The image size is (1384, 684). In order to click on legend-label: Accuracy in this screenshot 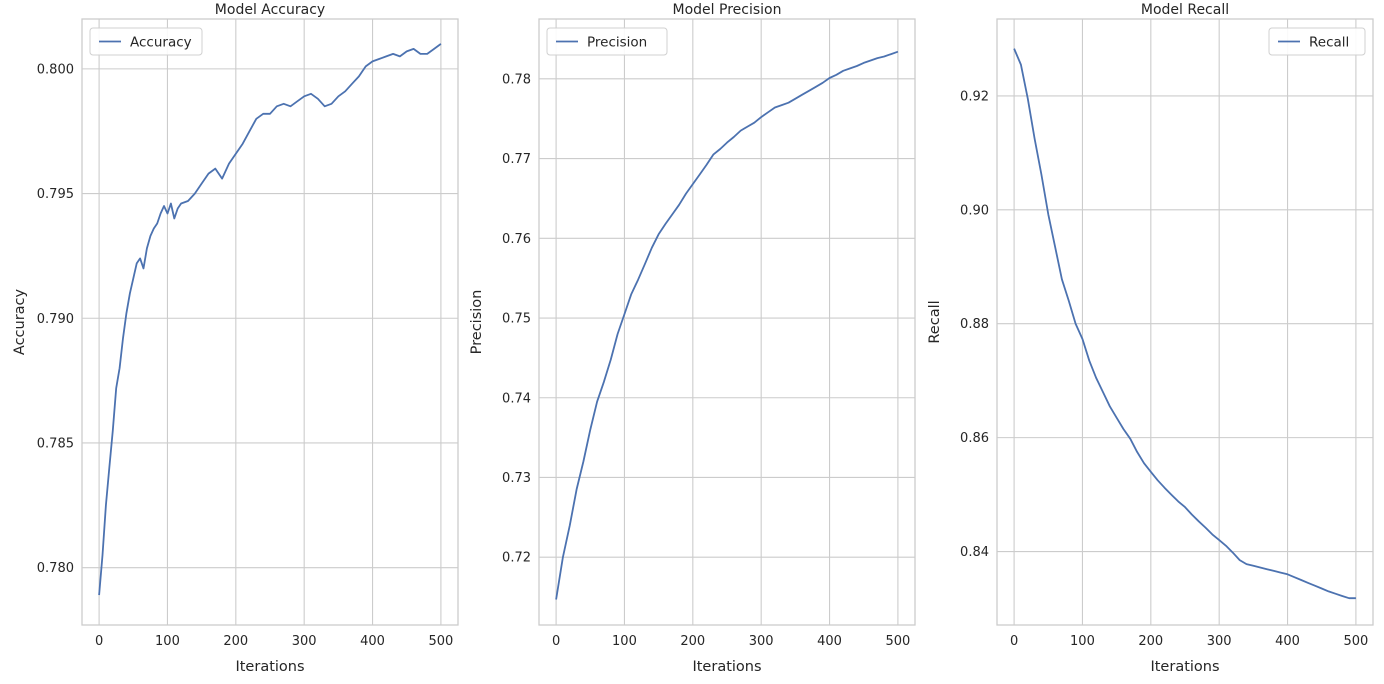, I will do `click(161, 43)`.